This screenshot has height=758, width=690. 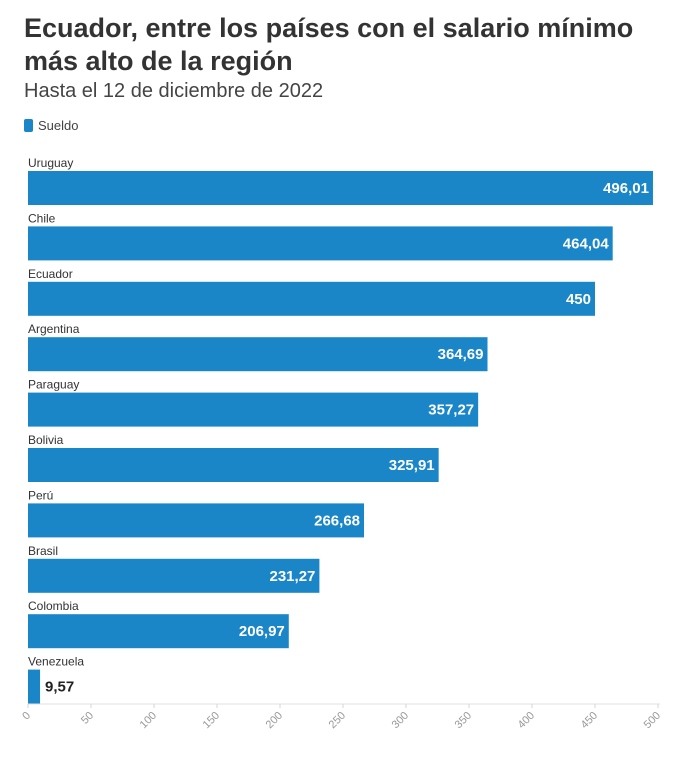 What do you see at coordinates (50, 274) in the screenshot?
I see `category-label: Ecuador` at bounding box center [50, 274].